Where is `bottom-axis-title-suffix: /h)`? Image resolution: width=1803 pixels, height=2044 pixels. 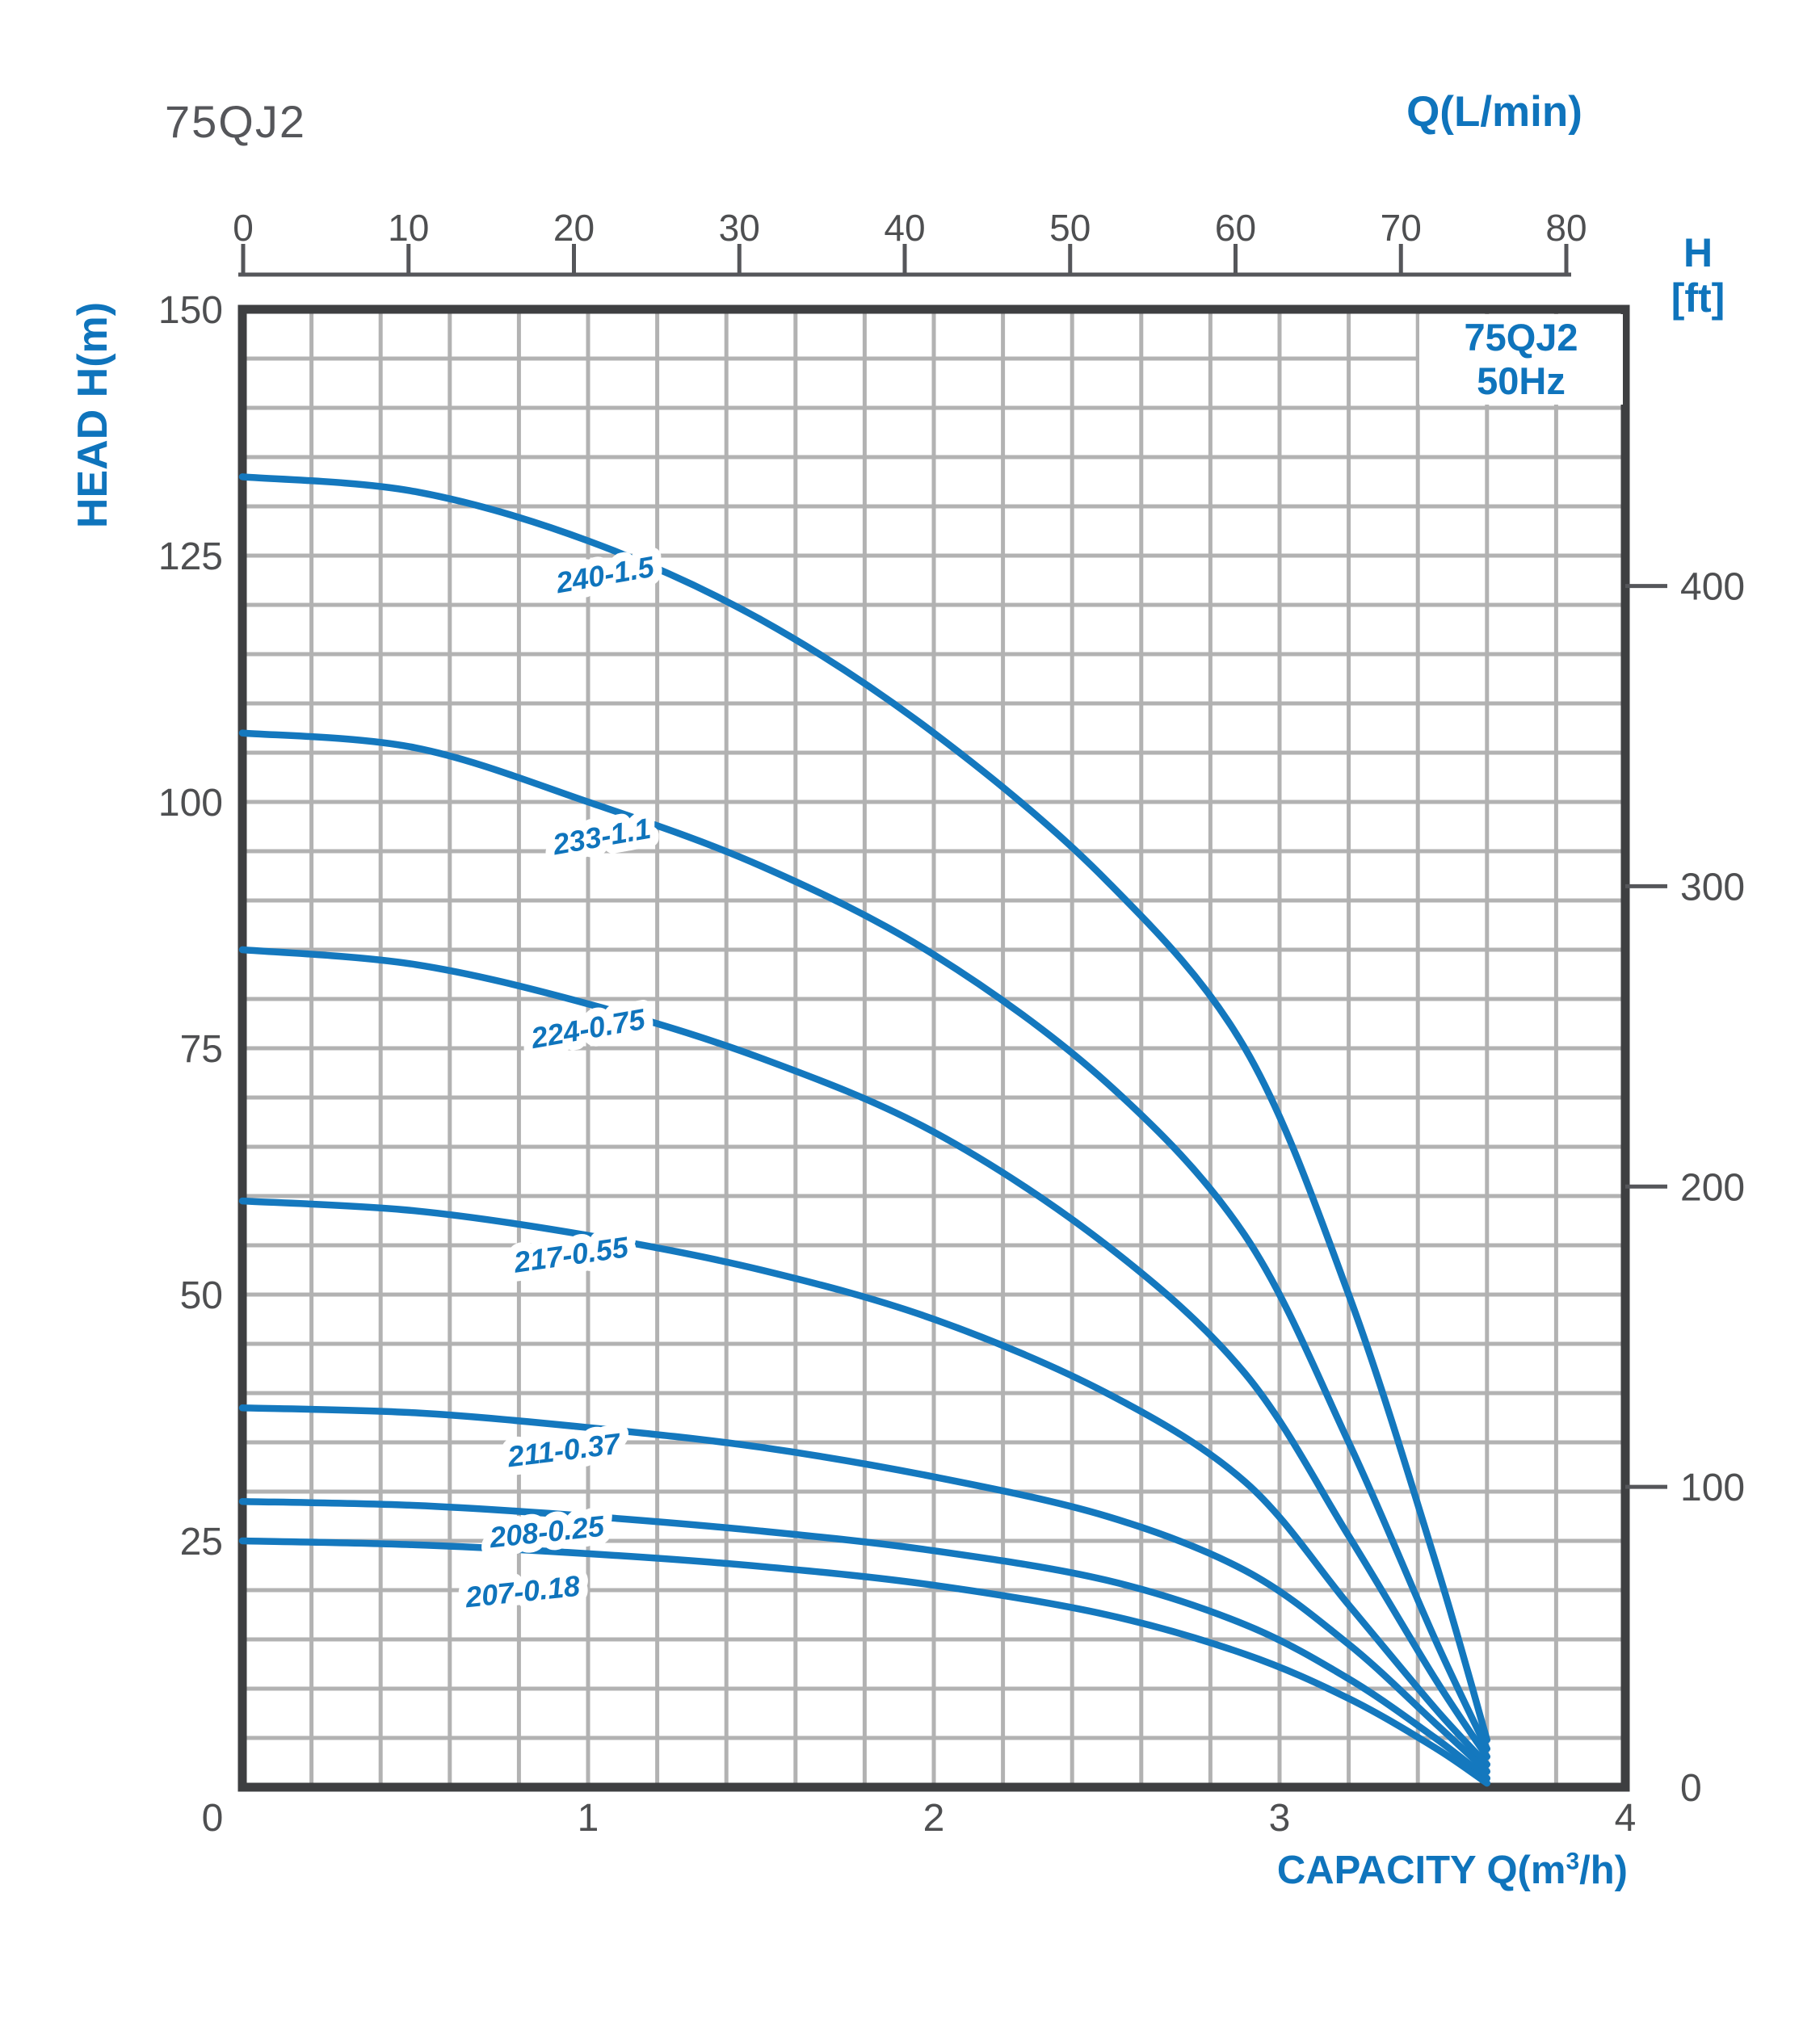 bottom-axis-title-suffix: /h) is located at coordinates (1603, 1870).